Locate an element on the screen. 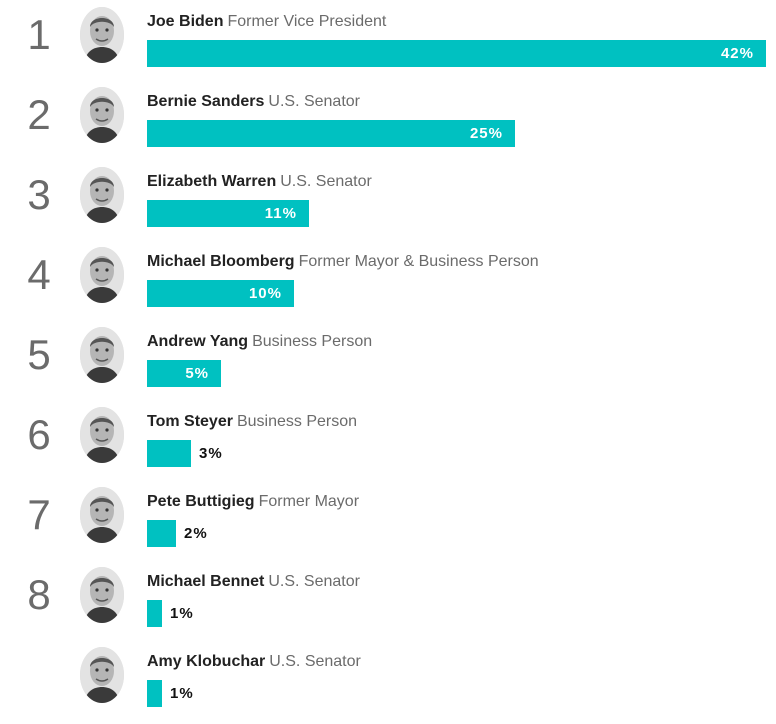  candidate-name: Michael Bloomberg is located at coordinates (221, 261).